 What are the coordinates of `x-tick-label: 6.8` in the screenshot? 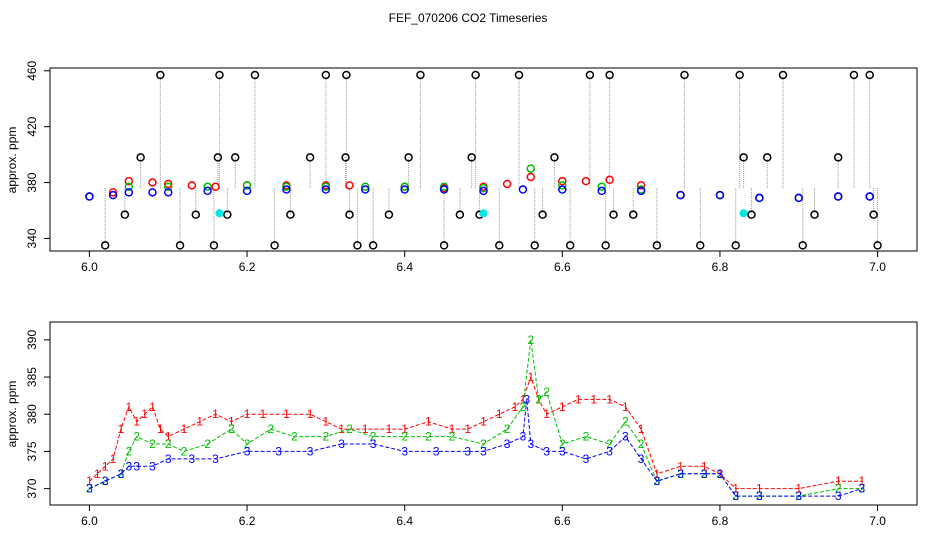 It's located at (720, 267).